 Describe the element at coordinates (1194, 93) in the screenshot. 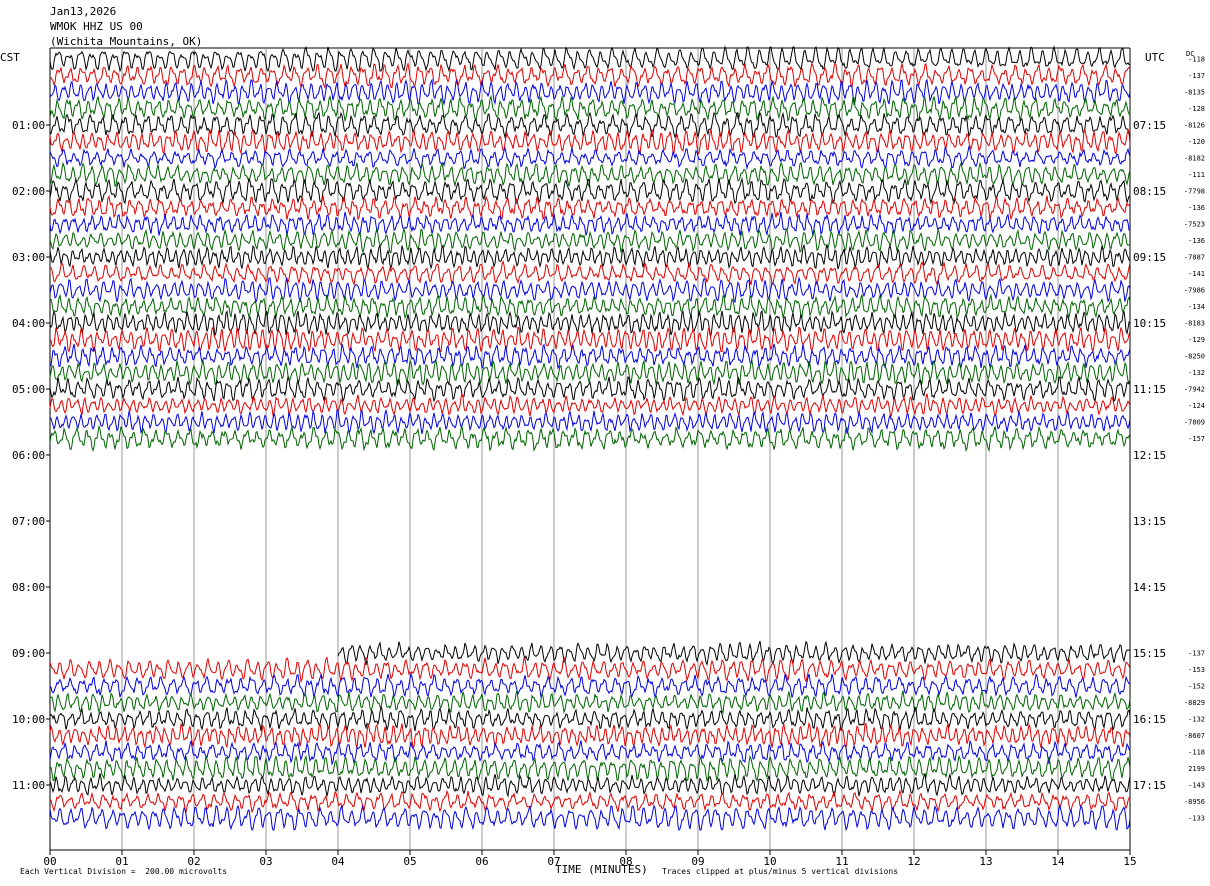

I see `dc-offset-label: -8135` at that location.